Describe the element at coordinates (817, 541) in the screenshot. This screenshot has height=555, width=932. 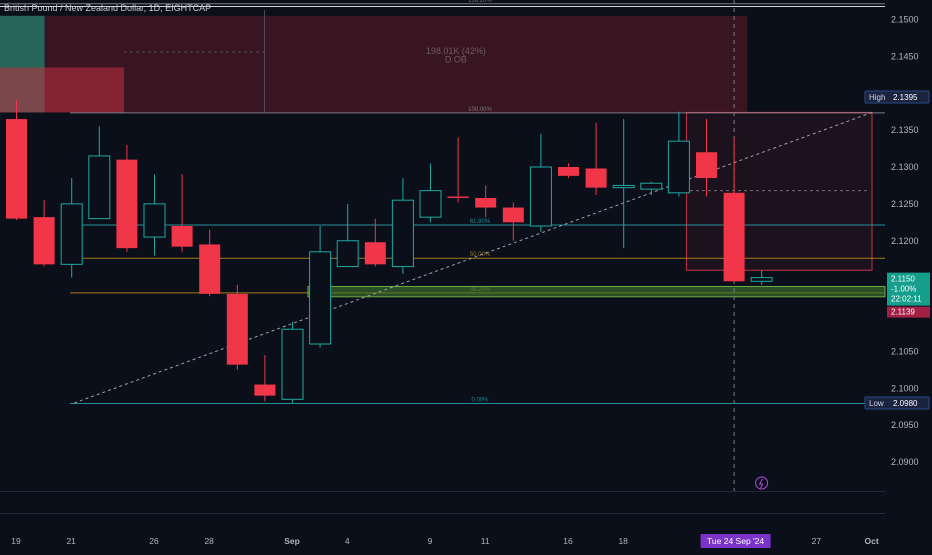
I see `x-tick-label: 27` at that location.